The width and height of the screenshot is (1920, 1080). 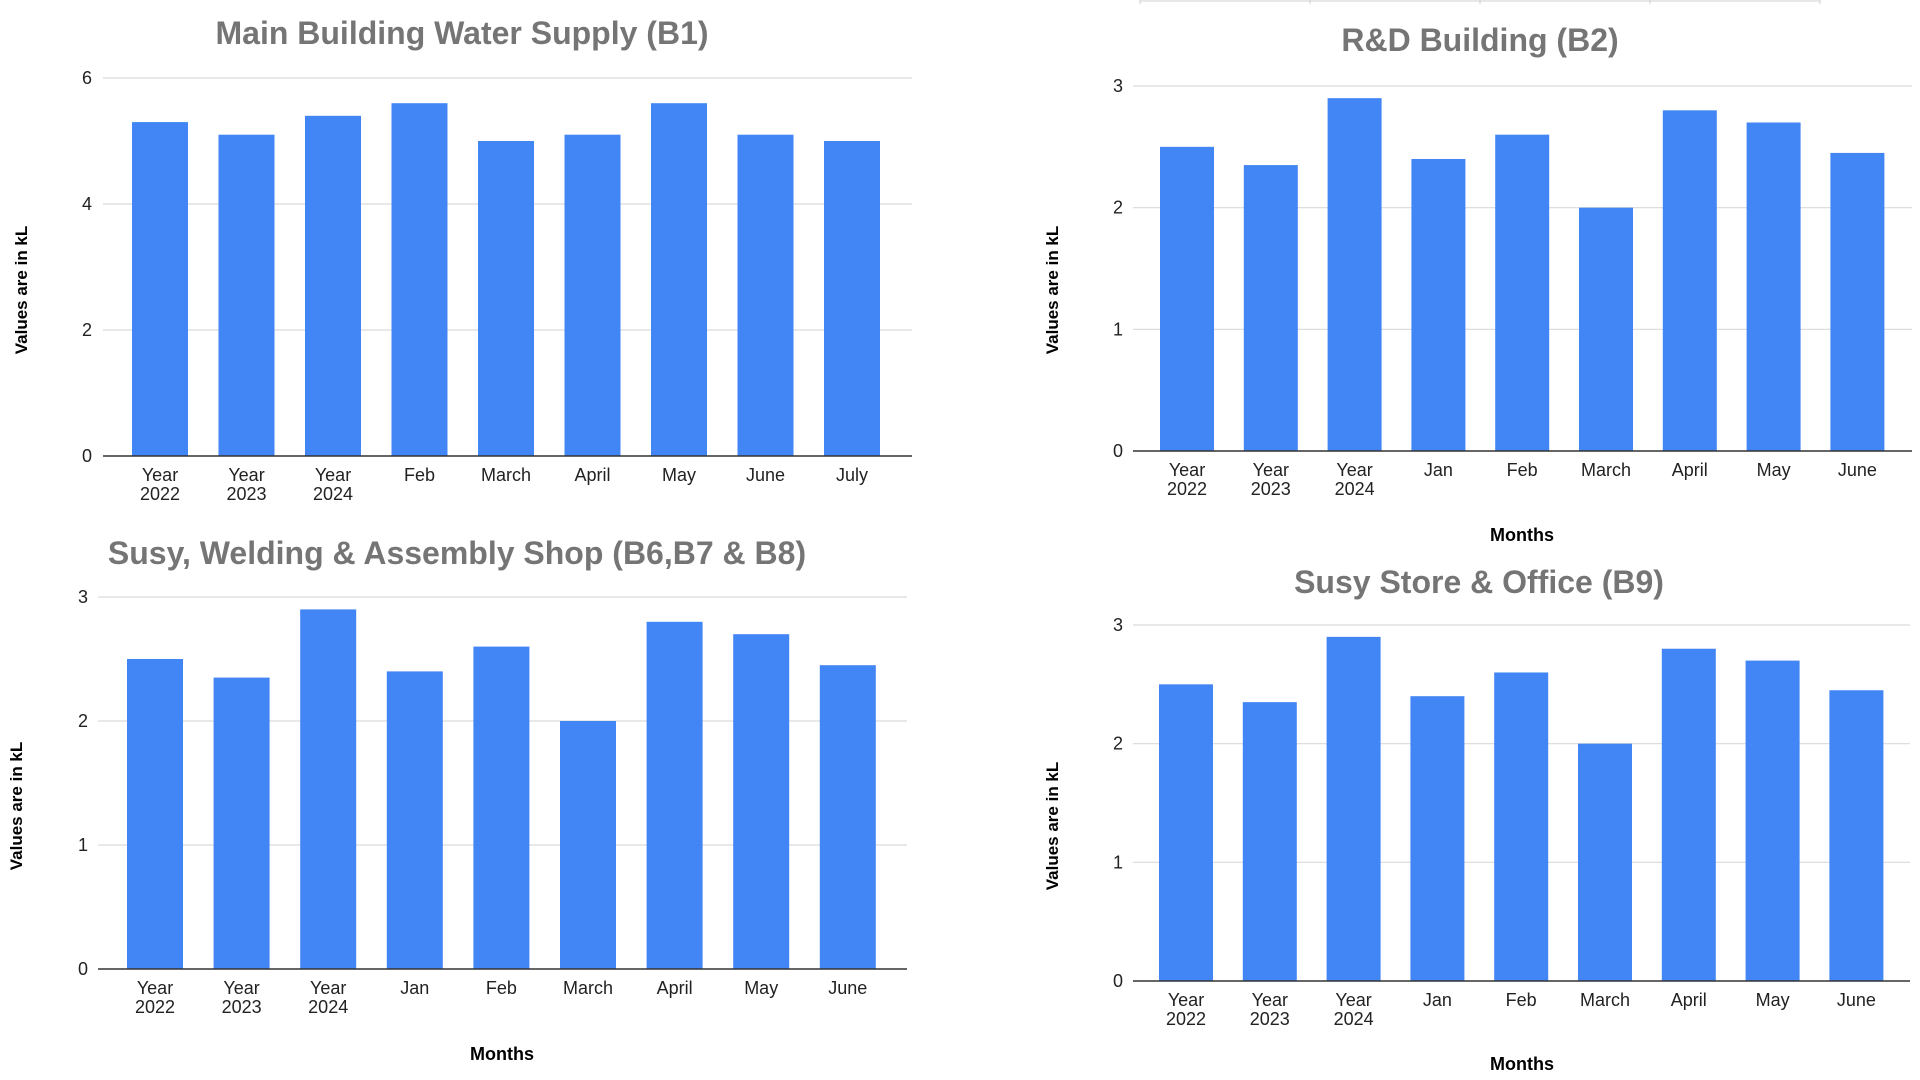 I want to click on x-tick-label: July, so click(x=852, y=475).